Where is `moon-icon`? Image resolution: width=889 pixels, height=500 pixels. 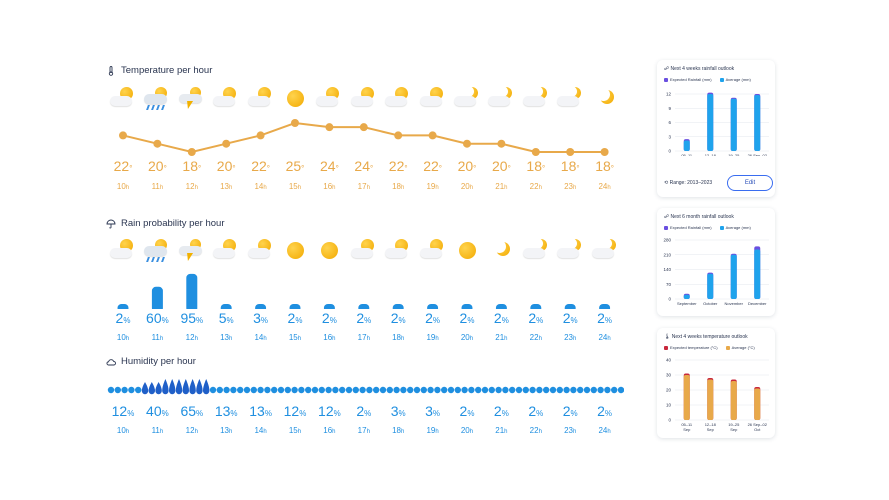
moon-icon is located at coordinates (605, 98).